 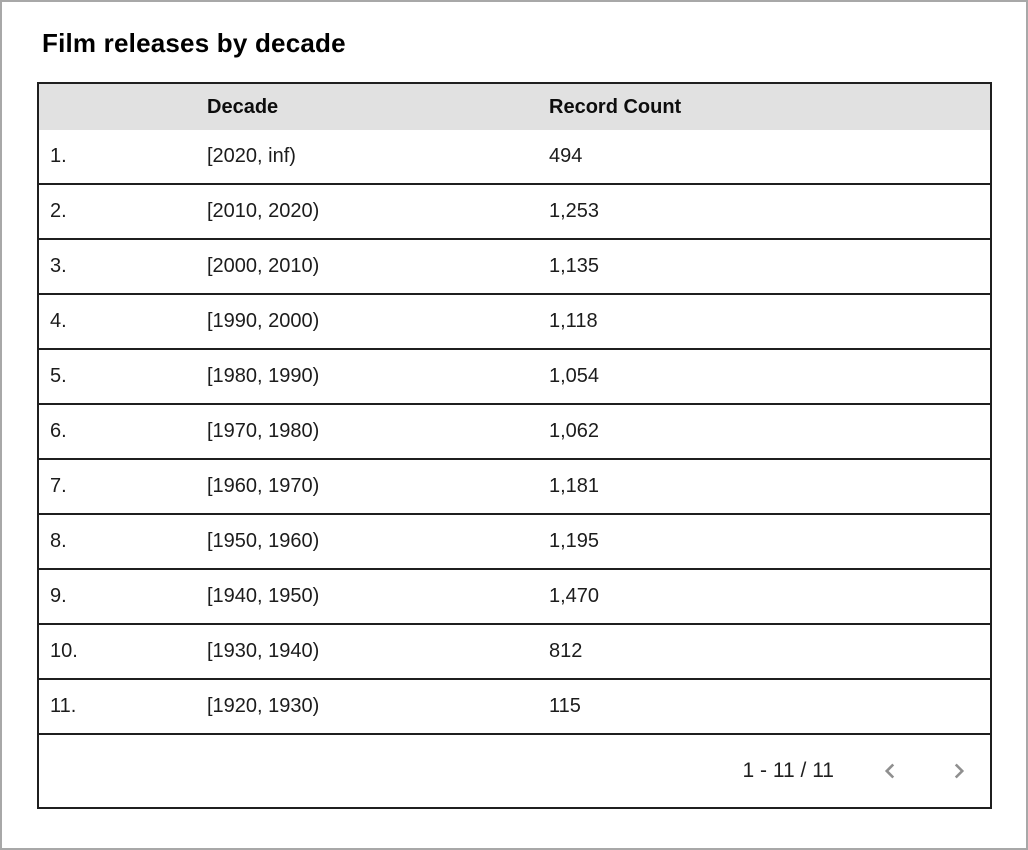 I want to click on pagination-next-button, so click(x=959, y=771).